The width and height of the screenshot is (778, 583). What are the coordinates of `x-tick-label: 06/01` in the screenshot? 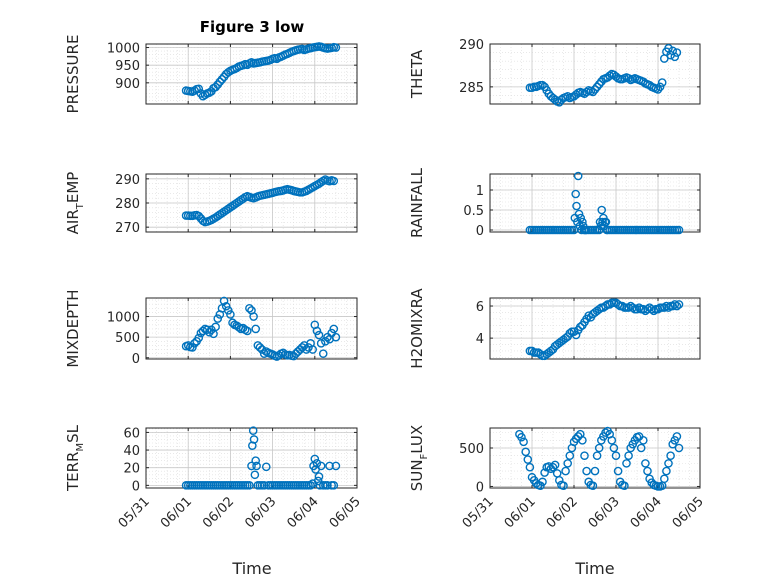 It's located at (520, 512).